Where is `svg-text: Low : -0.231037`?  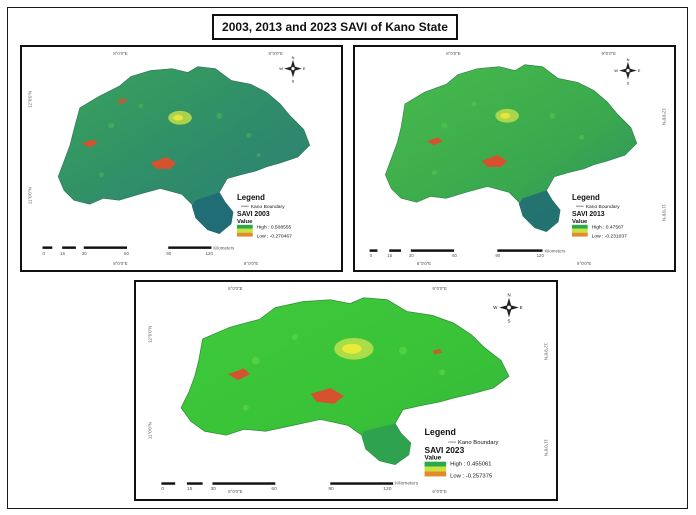 svg-text: Low : -0.231037 is located at coordinates (609, 237).